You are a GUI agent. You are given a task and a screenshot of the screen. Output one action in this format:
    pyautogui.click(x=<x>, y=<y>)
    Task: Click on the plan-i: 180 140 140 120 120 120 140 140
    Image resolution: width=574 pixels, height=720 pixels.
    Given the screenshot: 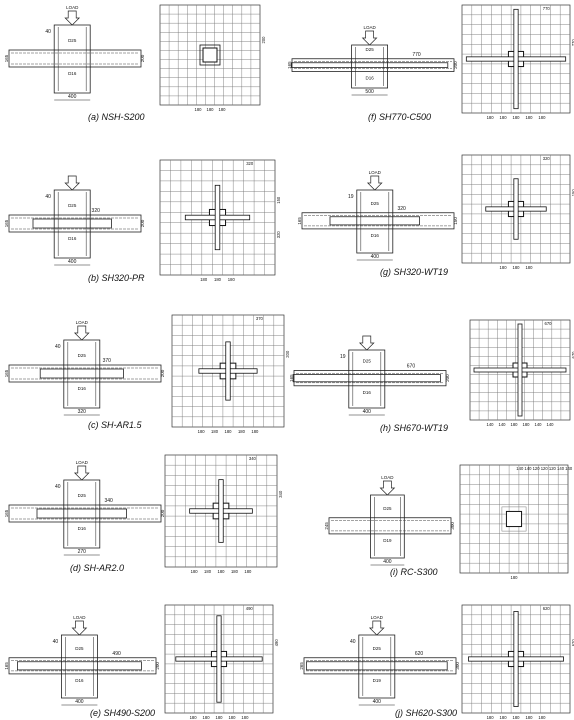 What is the action you would take?
    pyautogui.click(x=516, y=522)
    